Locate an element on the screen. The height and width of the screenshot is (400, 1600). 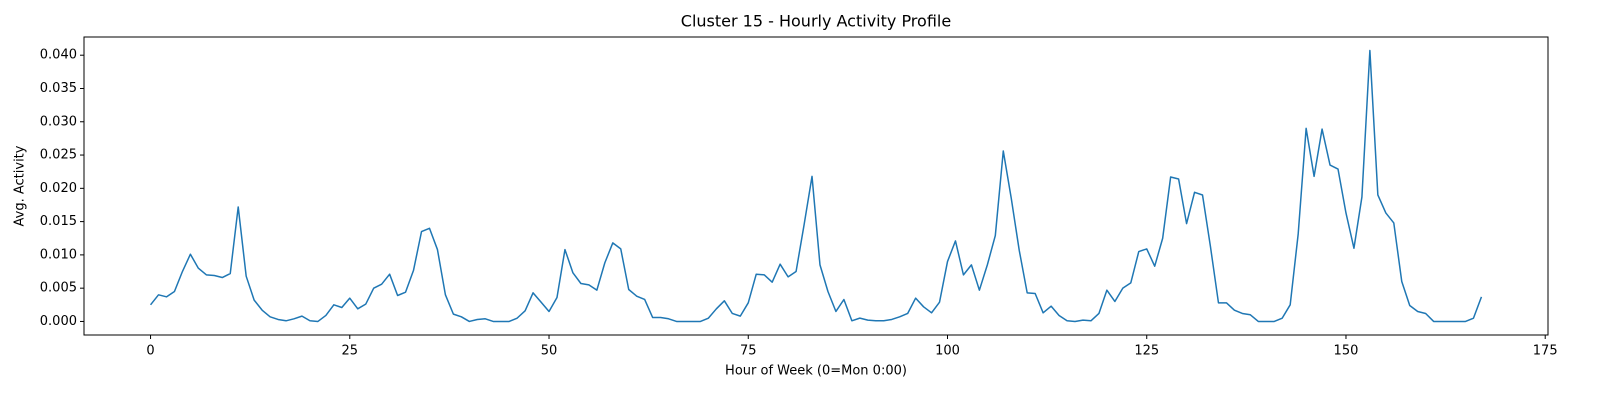
y-tick-label: 0.035 is located at coordinates (58, 88).